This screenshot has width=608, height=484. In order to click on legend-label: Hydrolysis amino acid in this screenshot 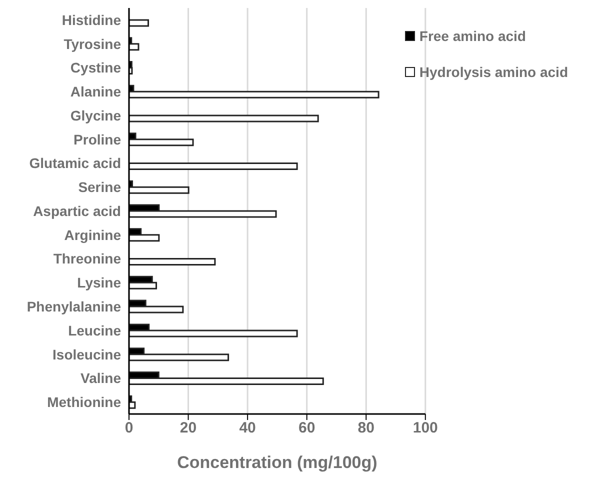, I will do `click(493, 72)`.